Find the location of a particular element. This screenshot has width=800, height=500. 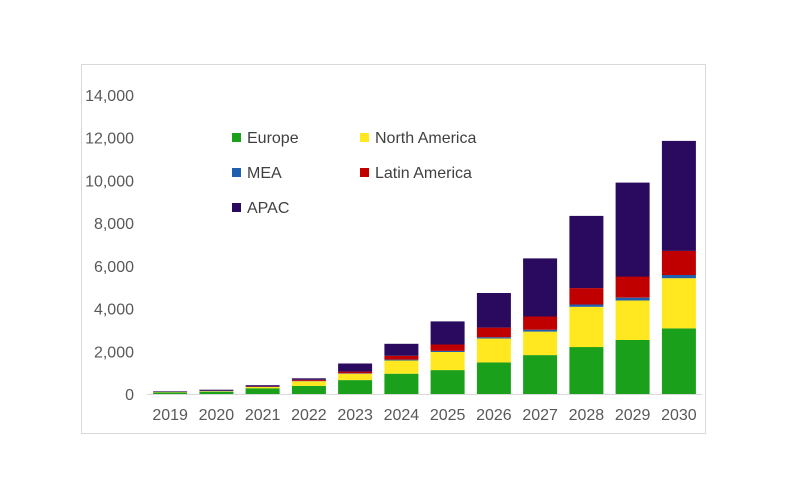

bar-segment-europe-2024 is located at coordinates (401, 383).